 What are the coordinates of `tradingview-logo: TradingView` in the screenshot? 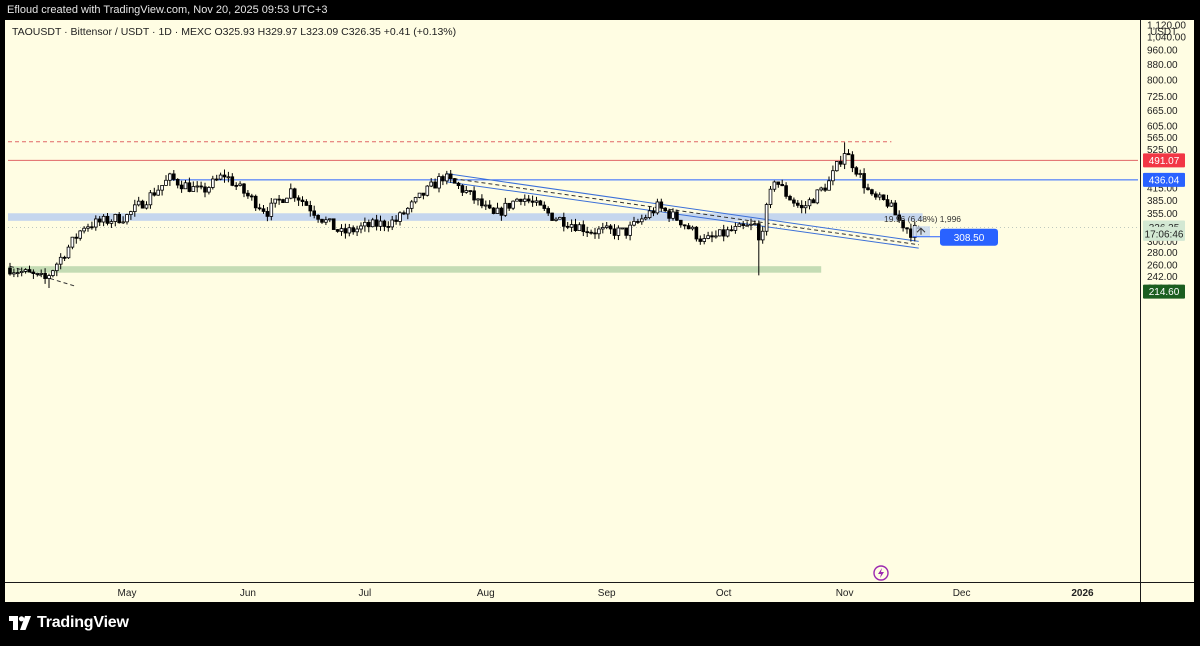 It's located at (69, 623).